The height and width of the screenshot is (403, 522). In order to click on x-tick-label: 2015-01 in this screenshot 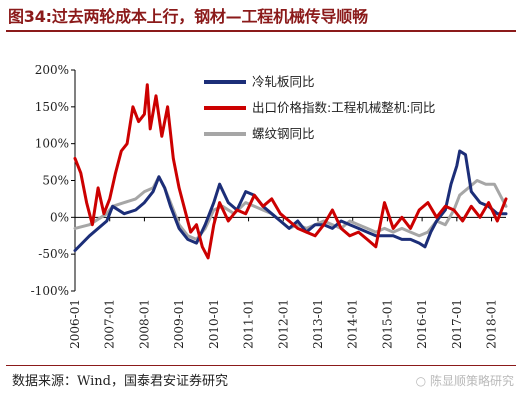, I will do `click(387, 324)`.